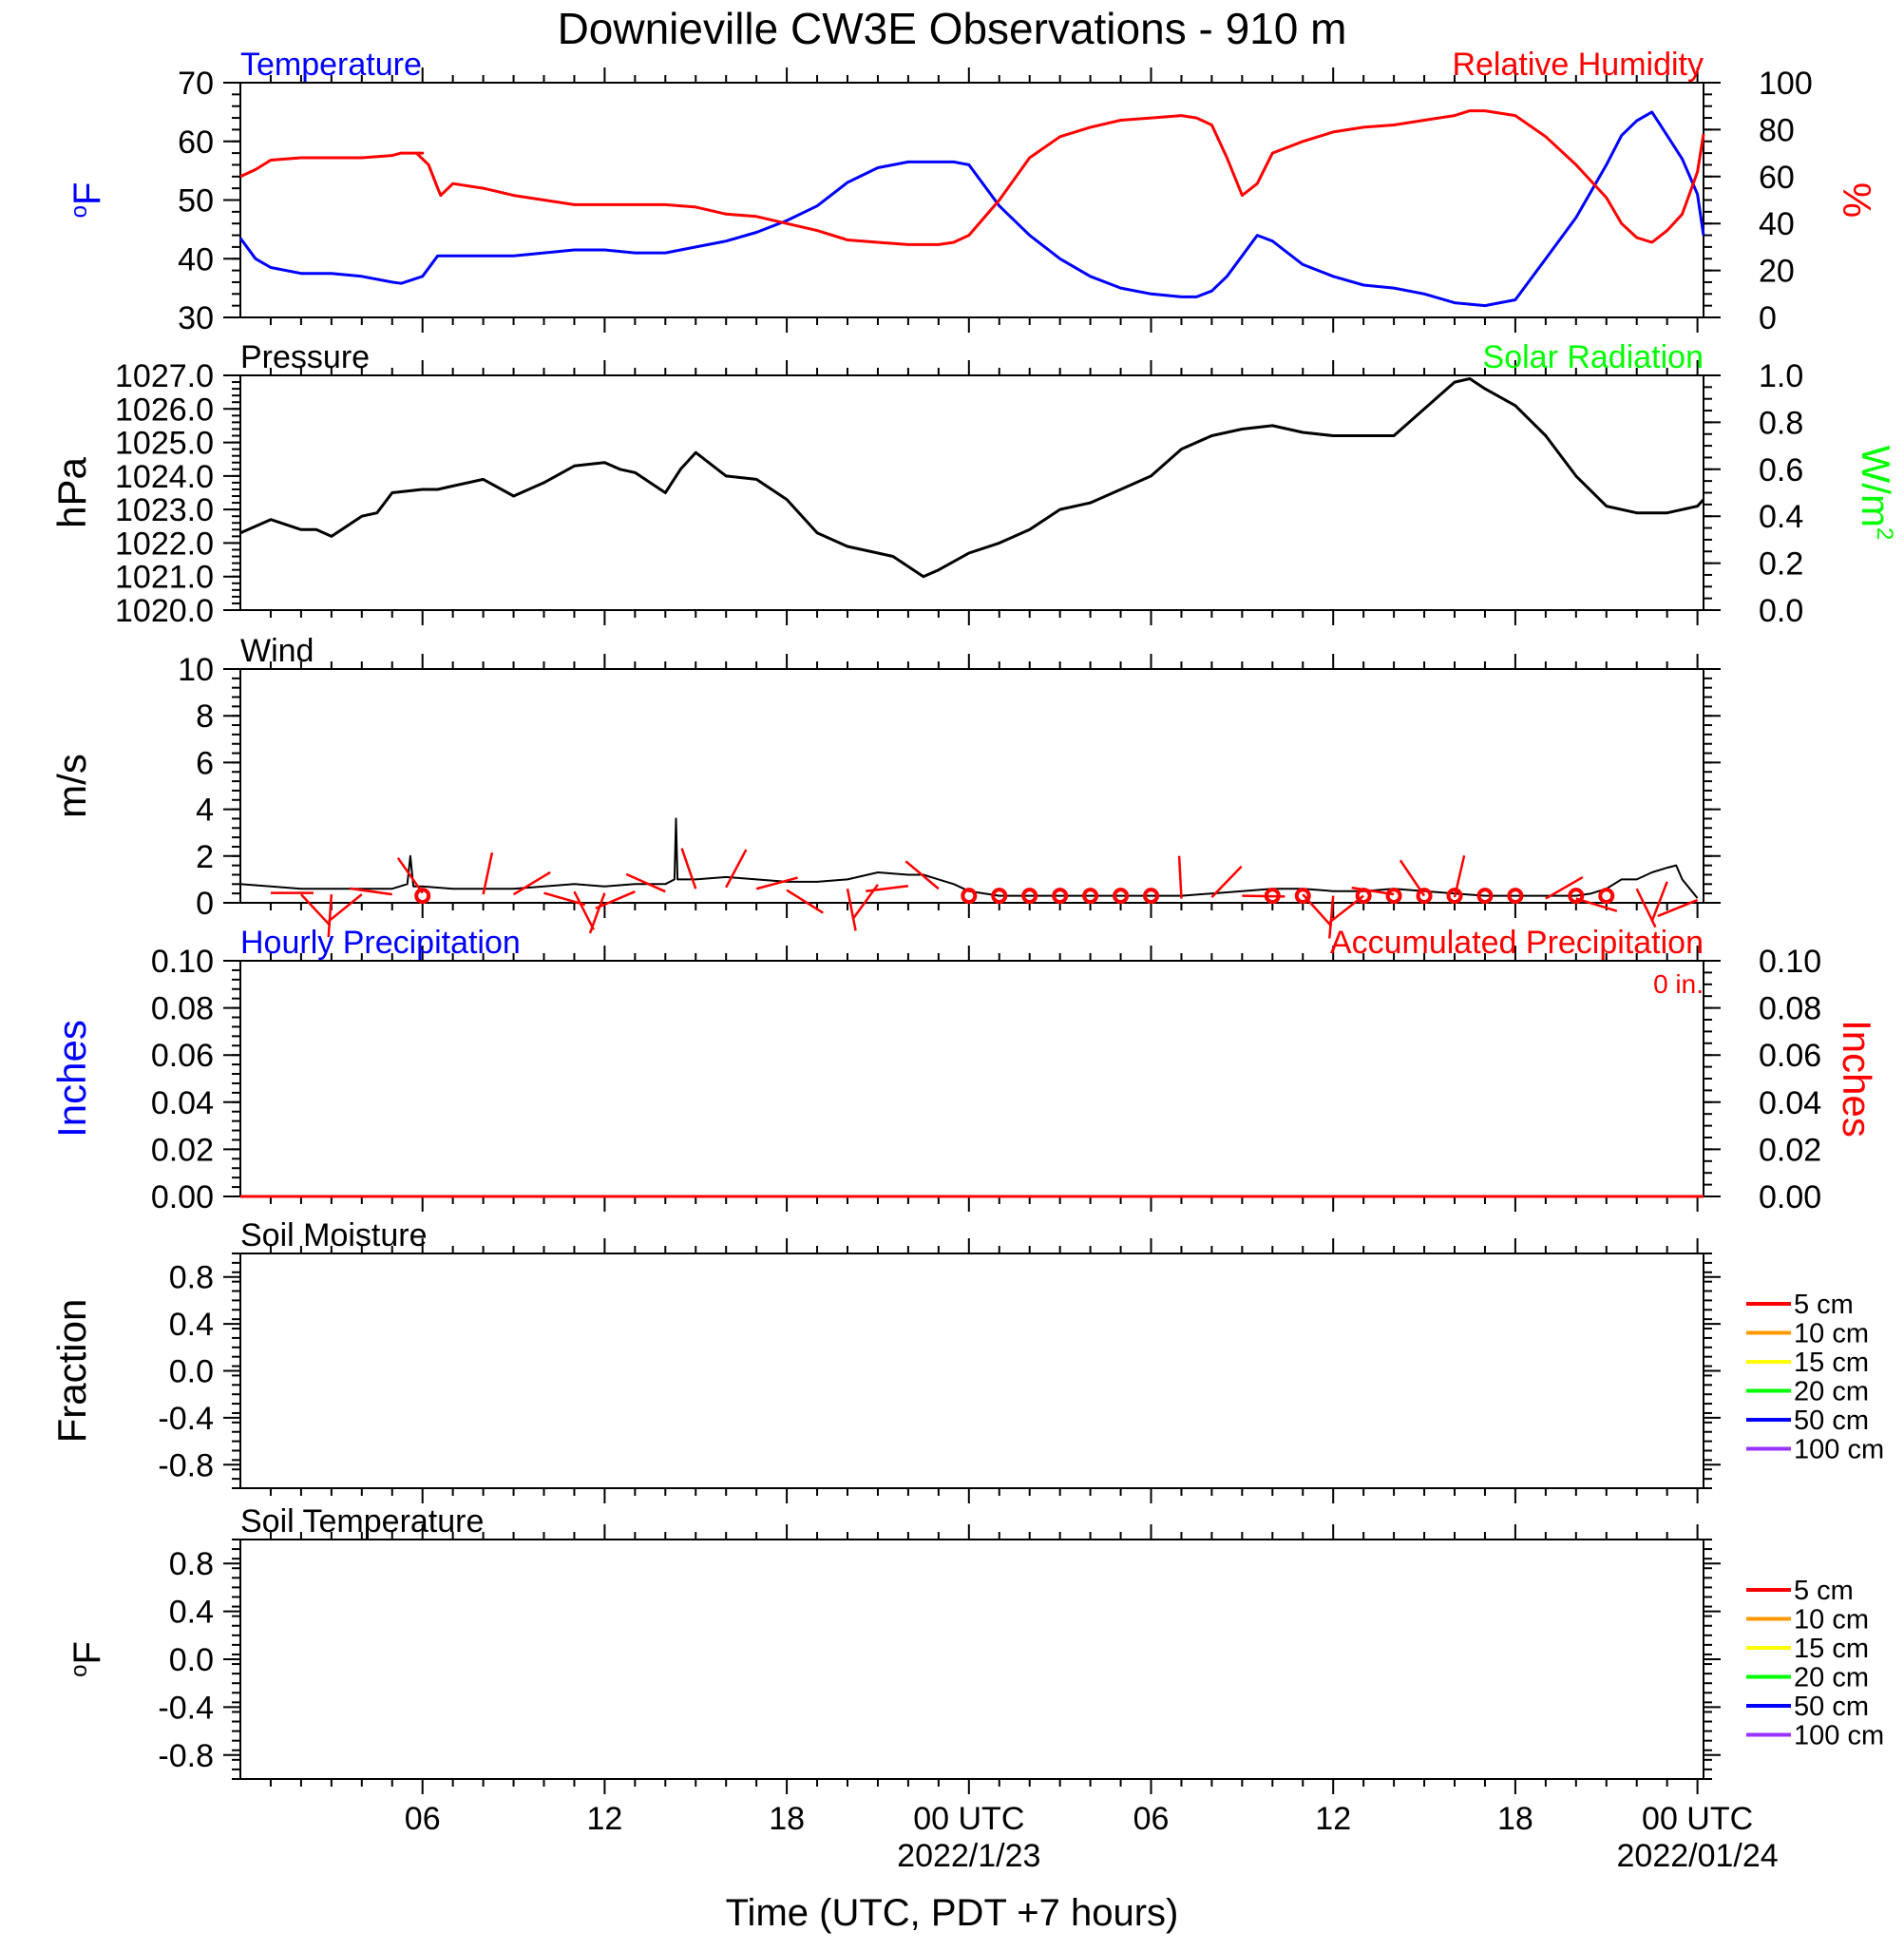  I want to click on legend-label: 15 cm, so click(1831, 1363).